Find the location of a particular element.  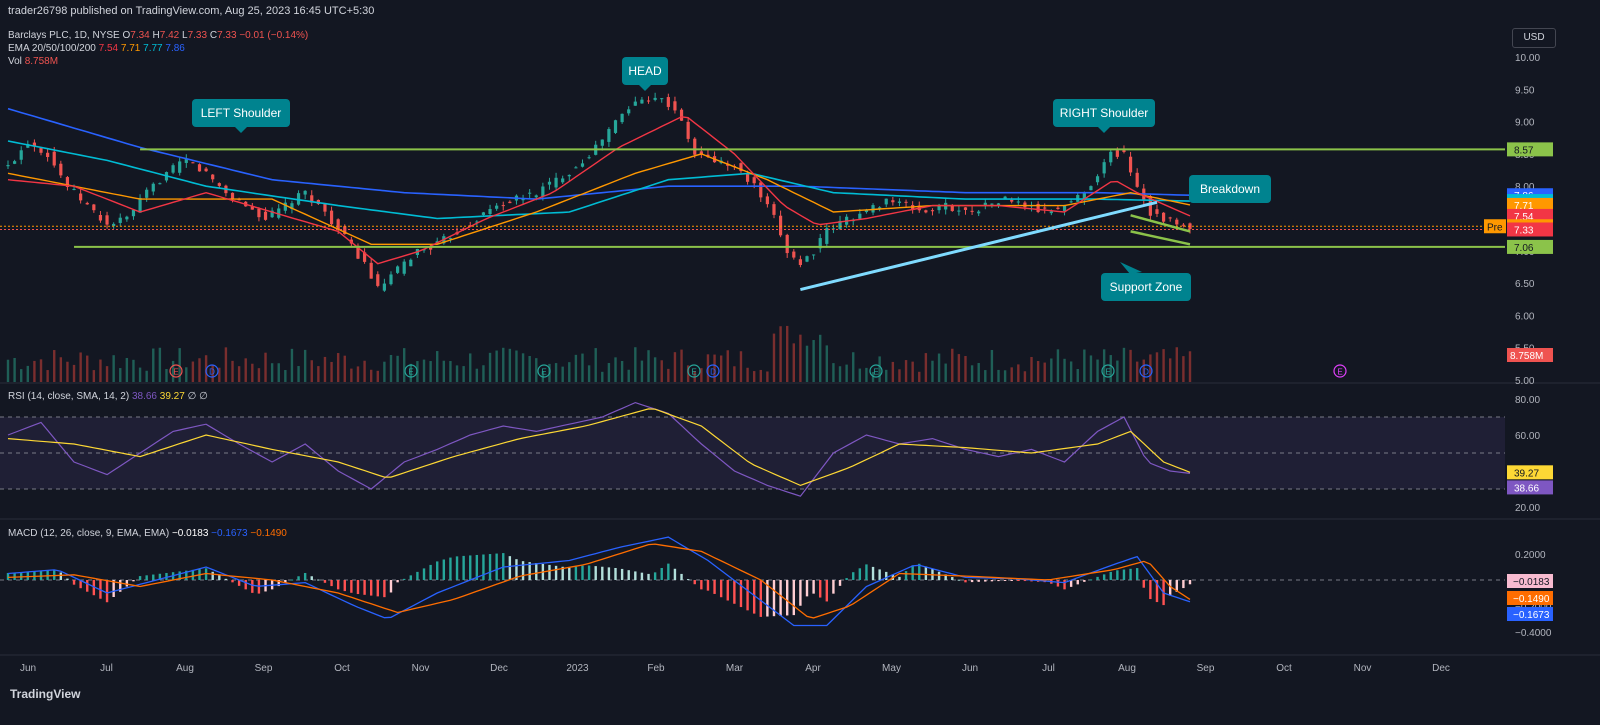

price-badge-label: 7.33 is located at coordinates (1524, 230).